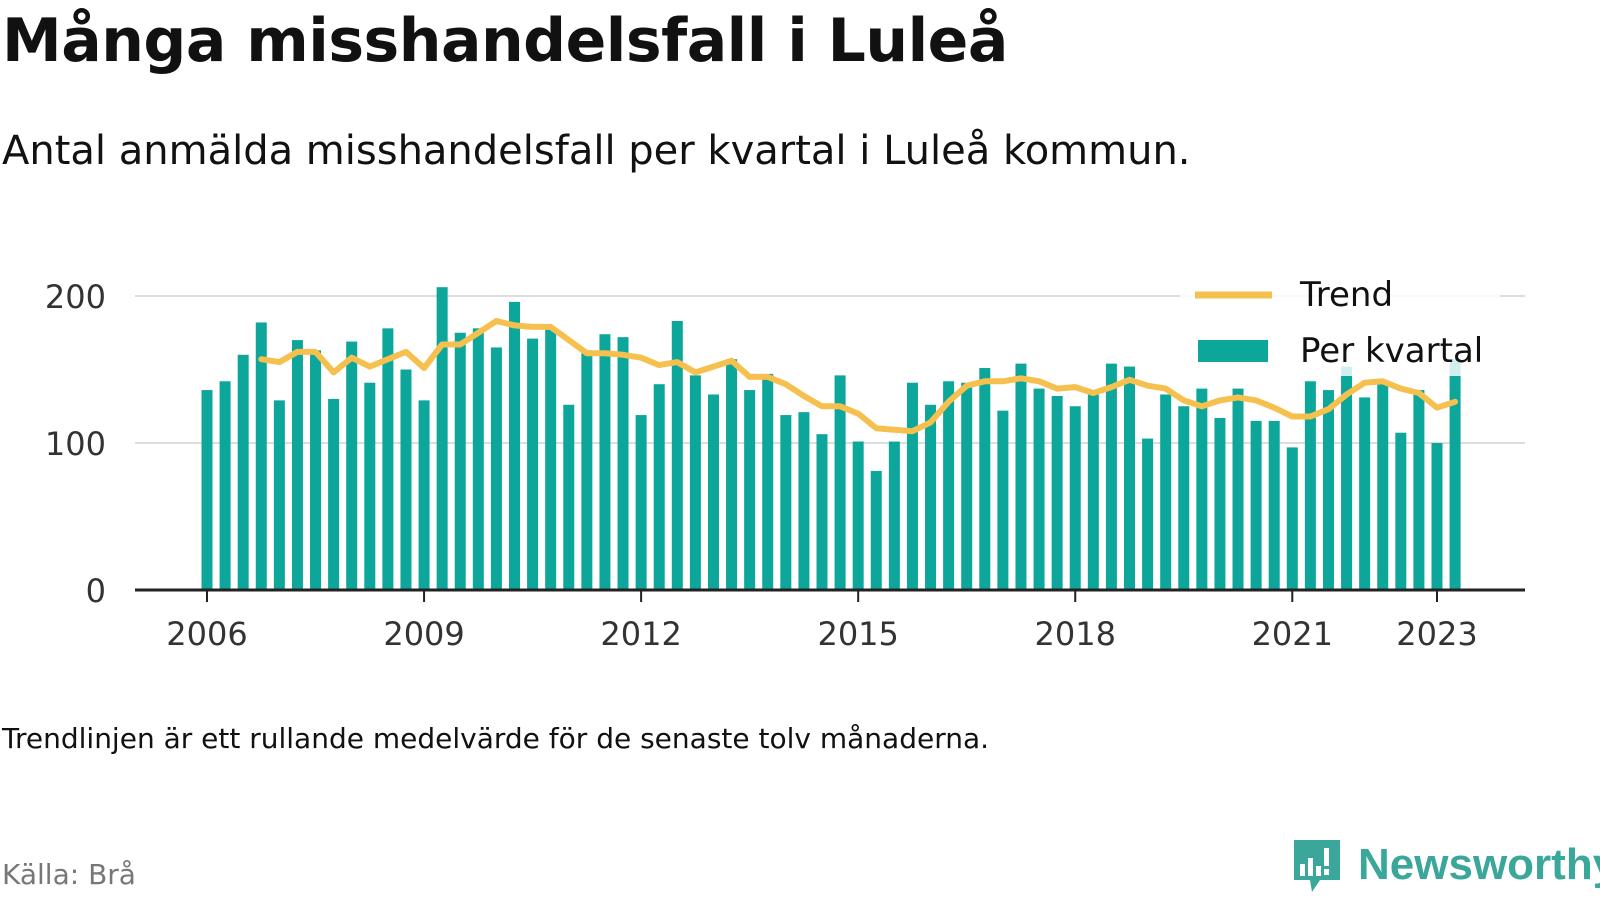  I want to click on x-tick-label: 2009, so click(423, 634).